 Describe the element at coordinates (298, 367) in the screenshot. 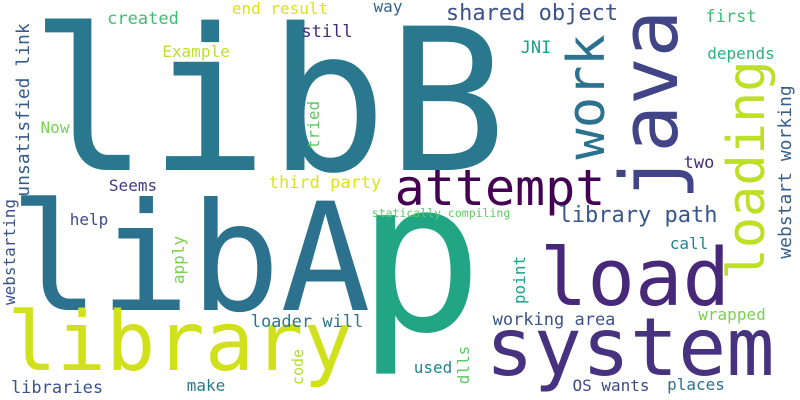

I see `word: code` at that location.